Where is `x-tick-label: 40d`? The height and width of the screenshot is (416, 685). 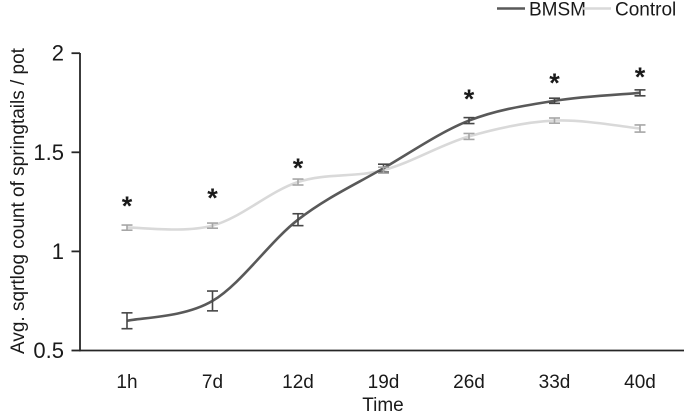 x-tick-label: 40d is located at coordinates (640, 382).